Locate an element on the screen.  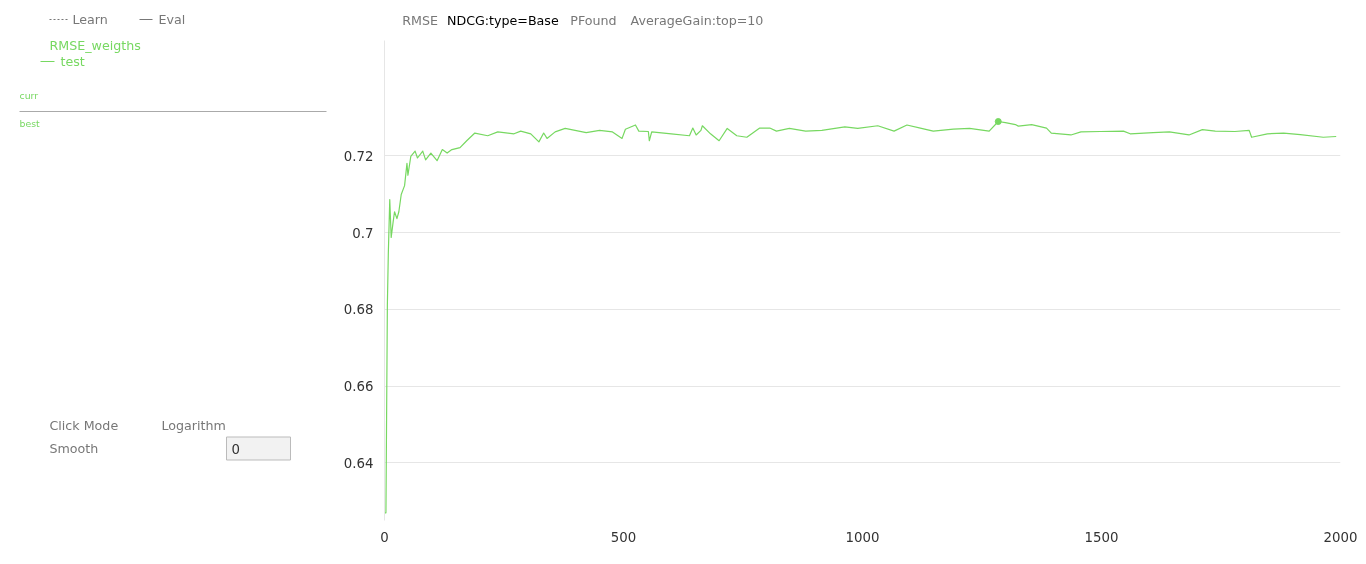
x-tick-label: 2000 is located at coordinates (1340, 537).